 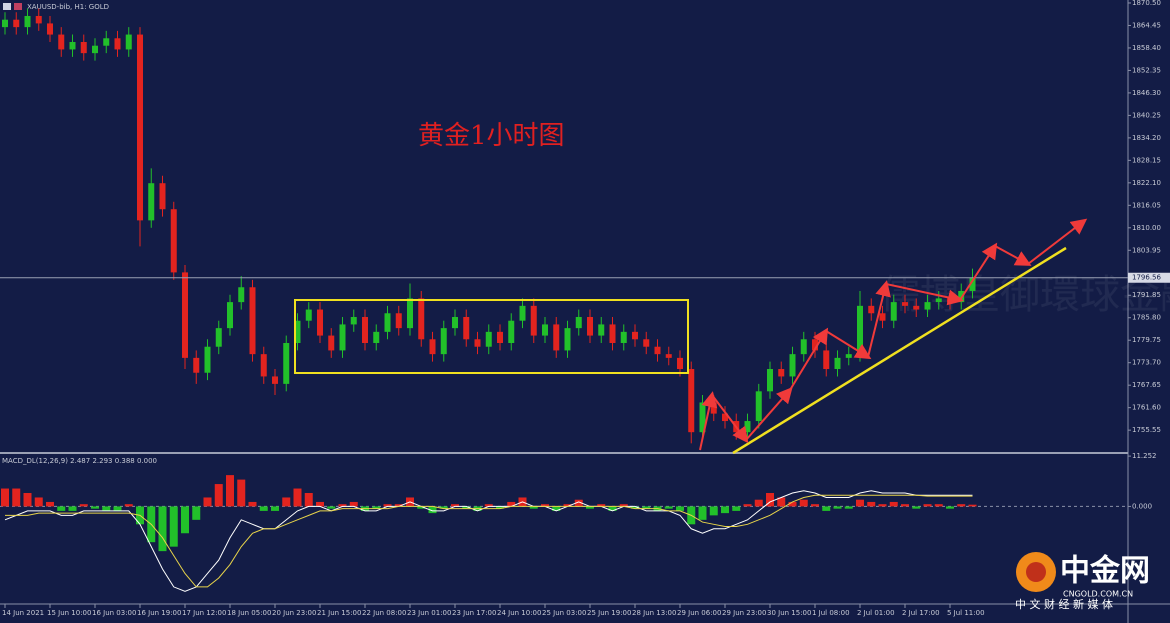 I want to click on x-tick-label: 28 Jun 13:00, so click(x=654, y=613).